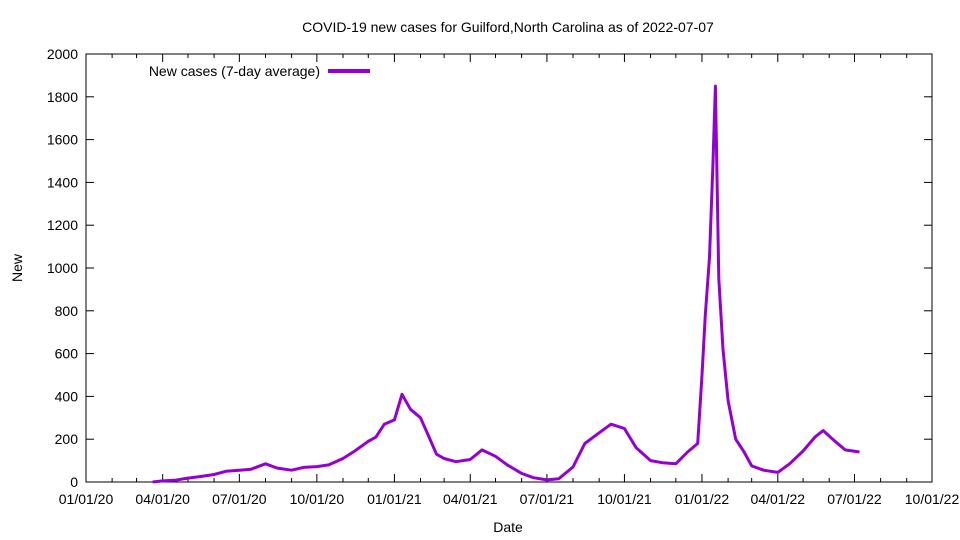  I want to click on x-tick-label: 07/01/20, so click(239, 499).